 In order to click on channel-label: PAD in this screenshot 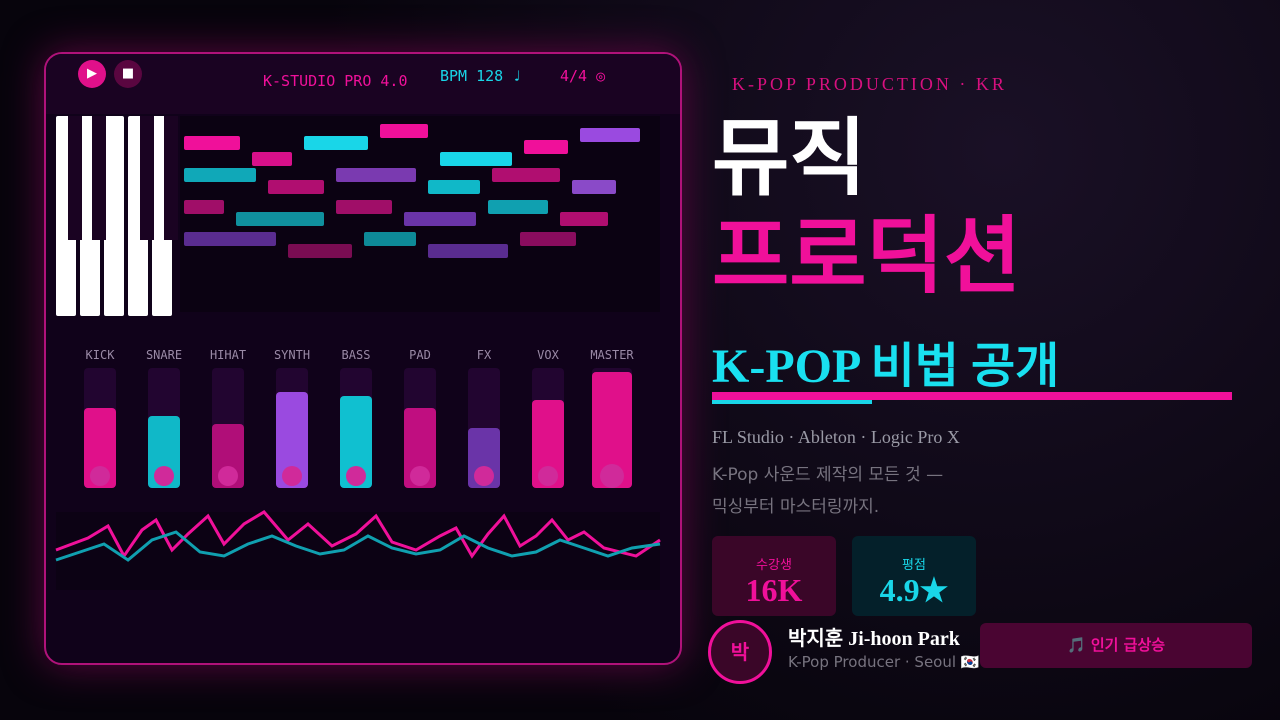, I will do `click(420, 355)`.